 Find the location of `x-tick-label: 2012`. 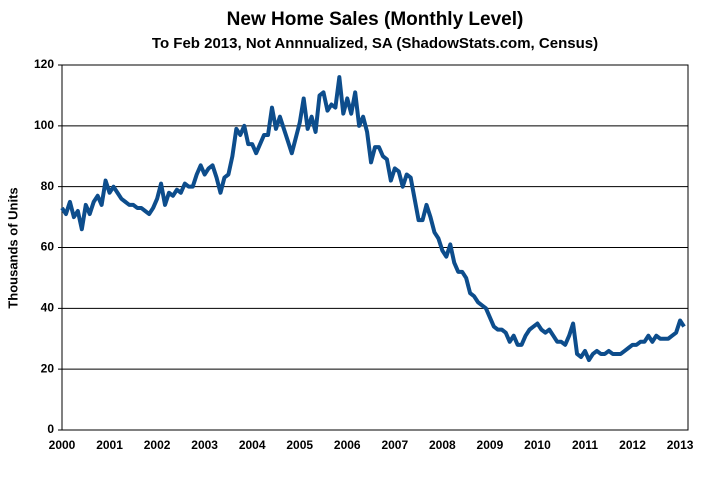

x-tick-label: 2012 is located at coordinates (632, 445).